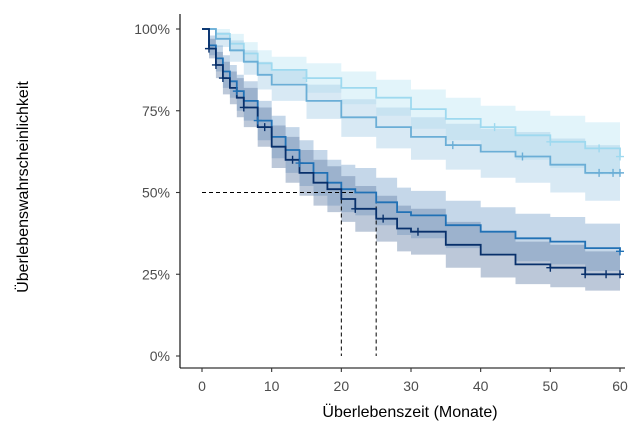  Describe the element at coordinates (272, 386) in the screenshot. I see `x-tick-label: 10` at that location.